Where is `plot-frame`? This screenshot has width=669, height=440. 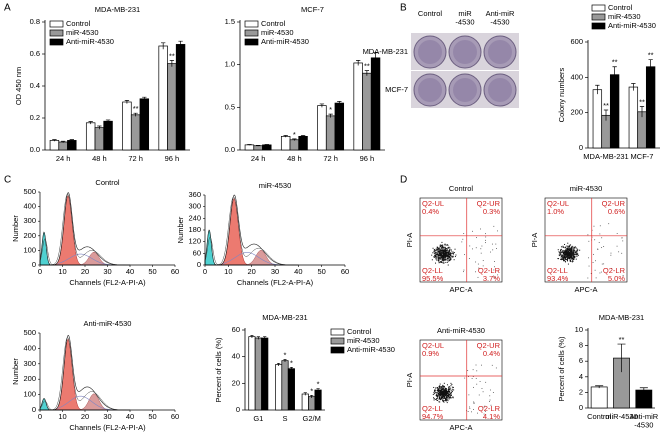 plot-frame is located at coordinates (461, 240).